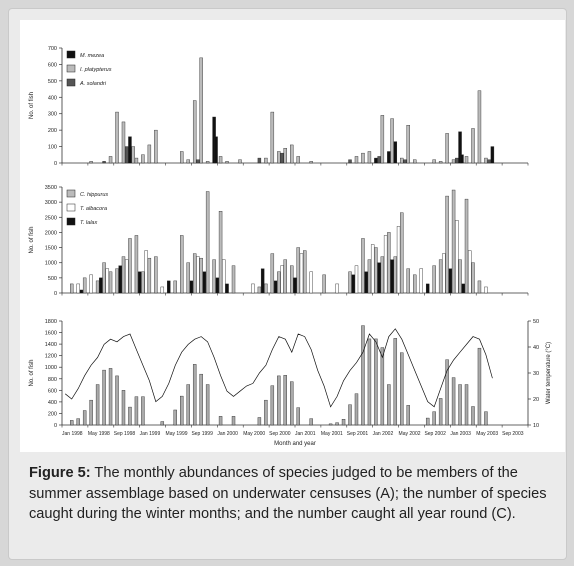 This screenshot has height=566, width=574. Describe the element at coordinates (94, 195) in the screenshot. I see `legend-label: C. hippurus` at that location.